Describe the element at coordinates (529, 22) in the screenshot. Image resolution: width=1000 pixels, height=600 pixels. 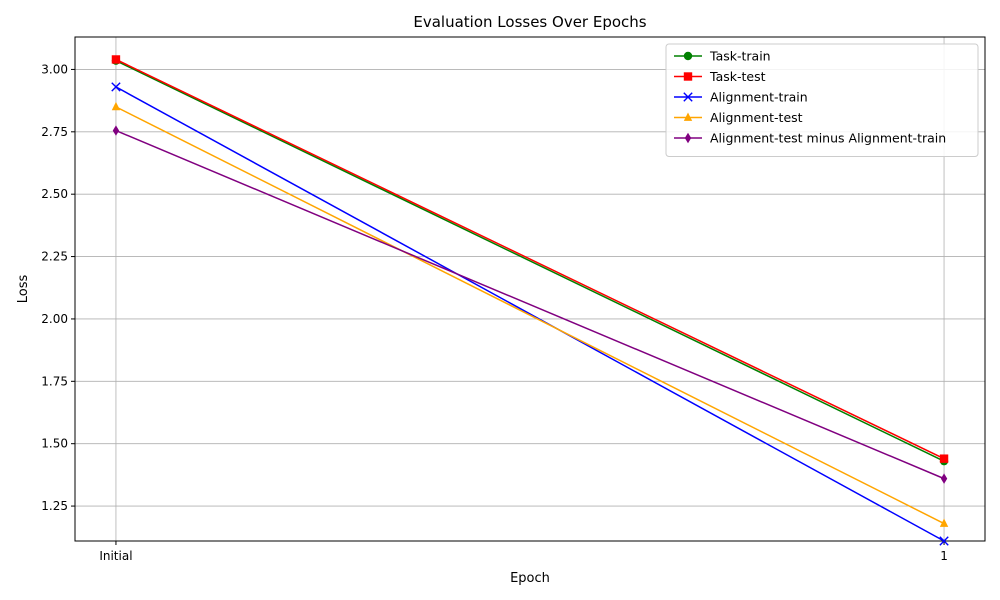
I see `chart-title: Evaluation Losses Over Epochs` at that location.